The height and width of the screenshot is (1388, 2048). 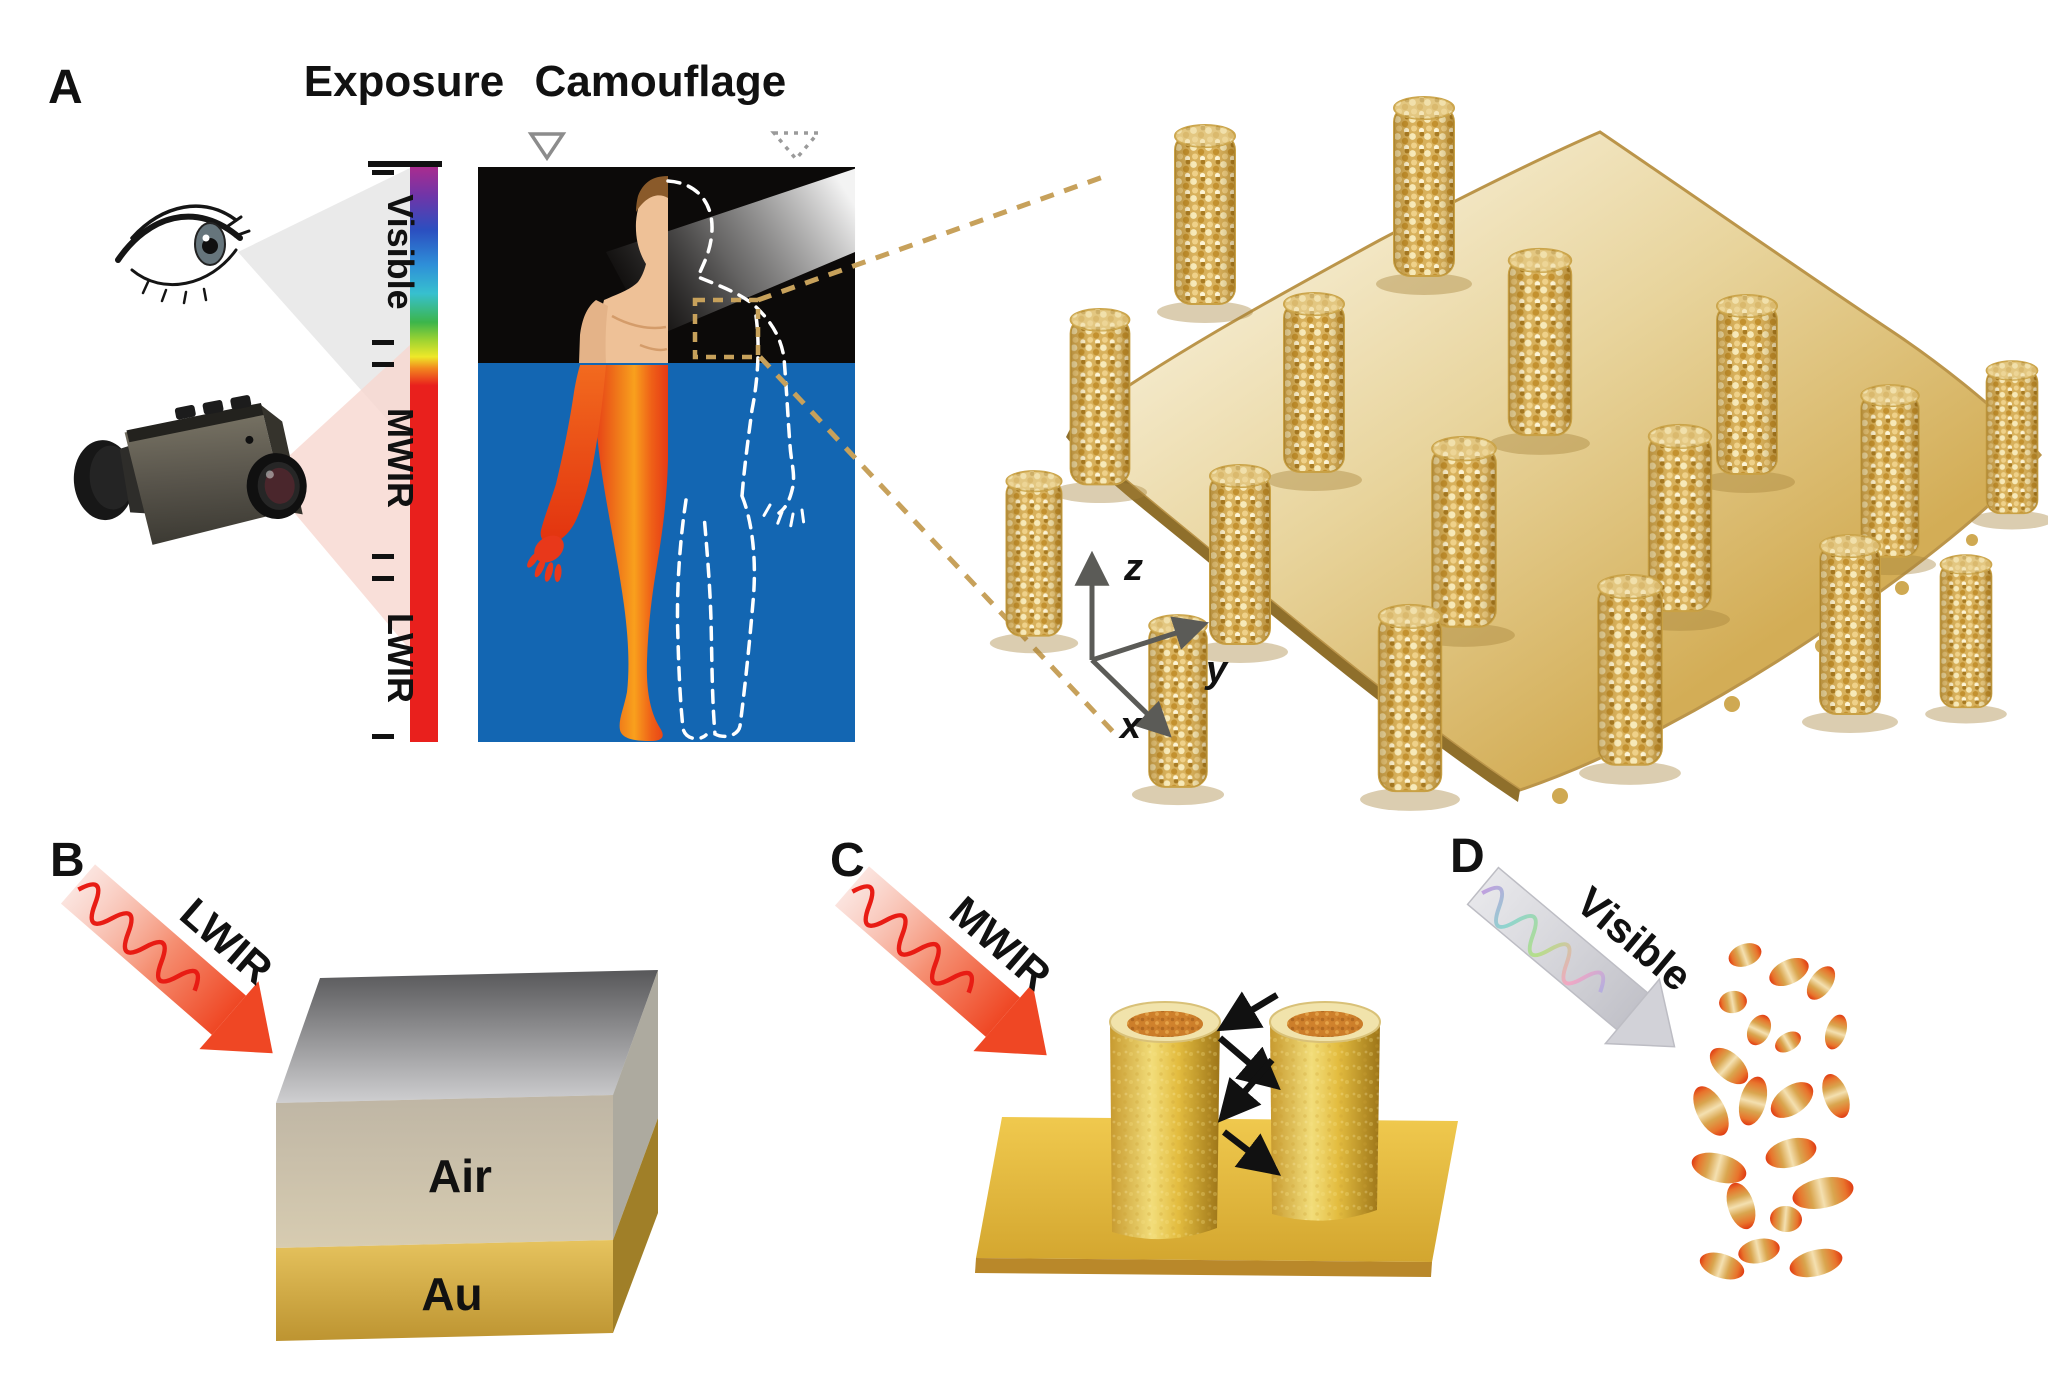 I want to click on air-au-stack: Air Au, so click(x=467, y=1155).